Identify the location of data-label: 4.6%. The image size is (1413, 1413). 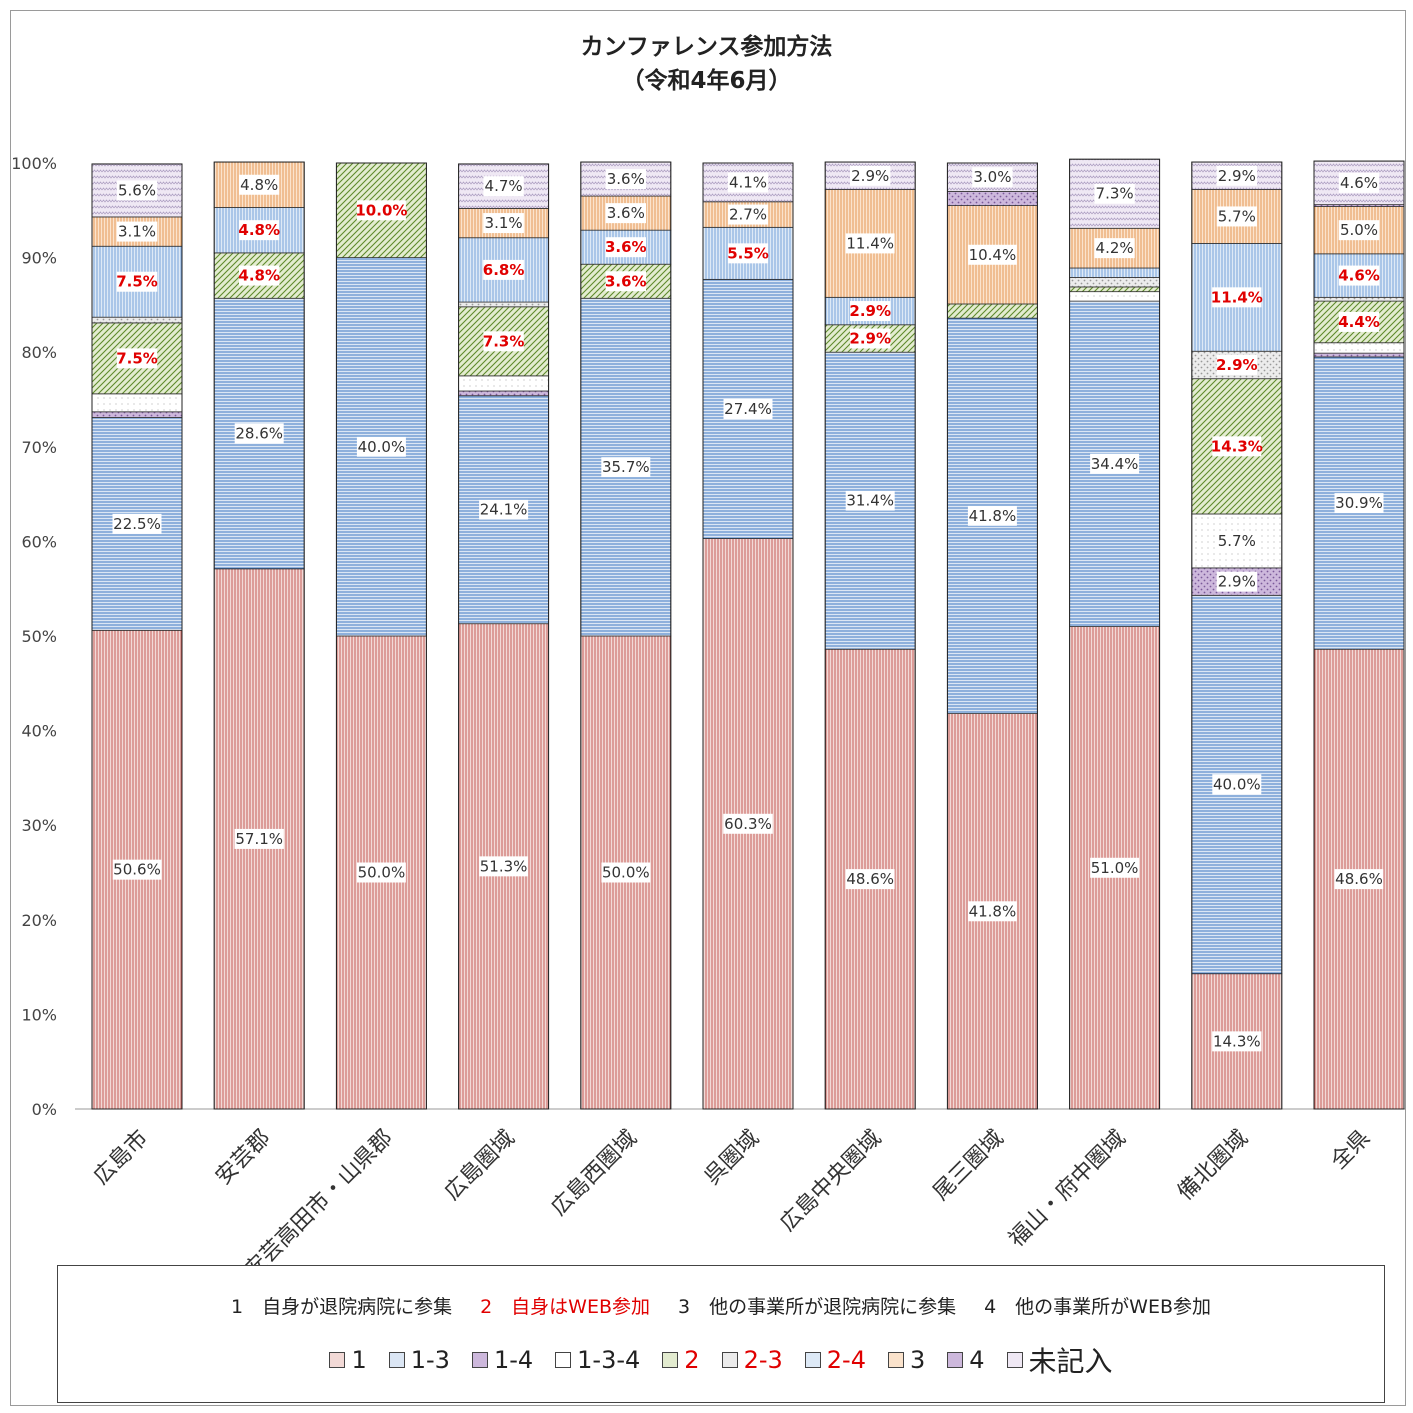
(1359, 276).